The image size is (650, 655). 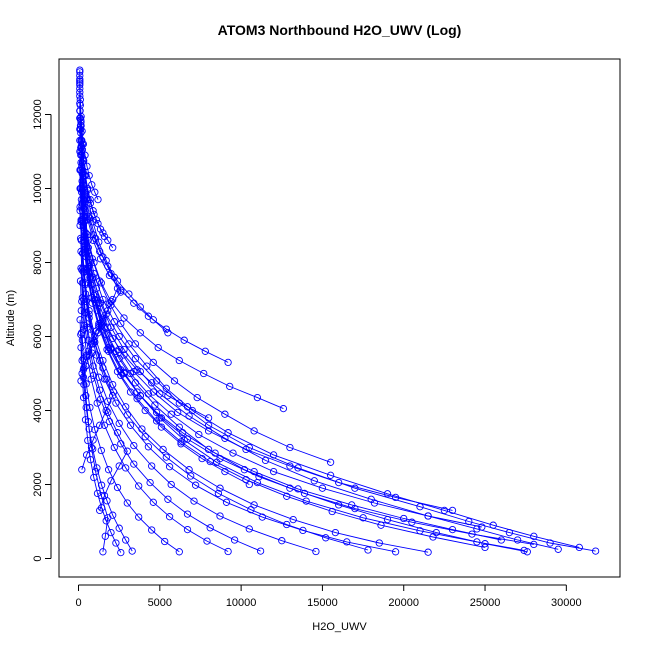 What do you see at coordinates (38, 262) in the screenshot?
I see `y-tick-label: 8000` at bounding box center [38, 262].